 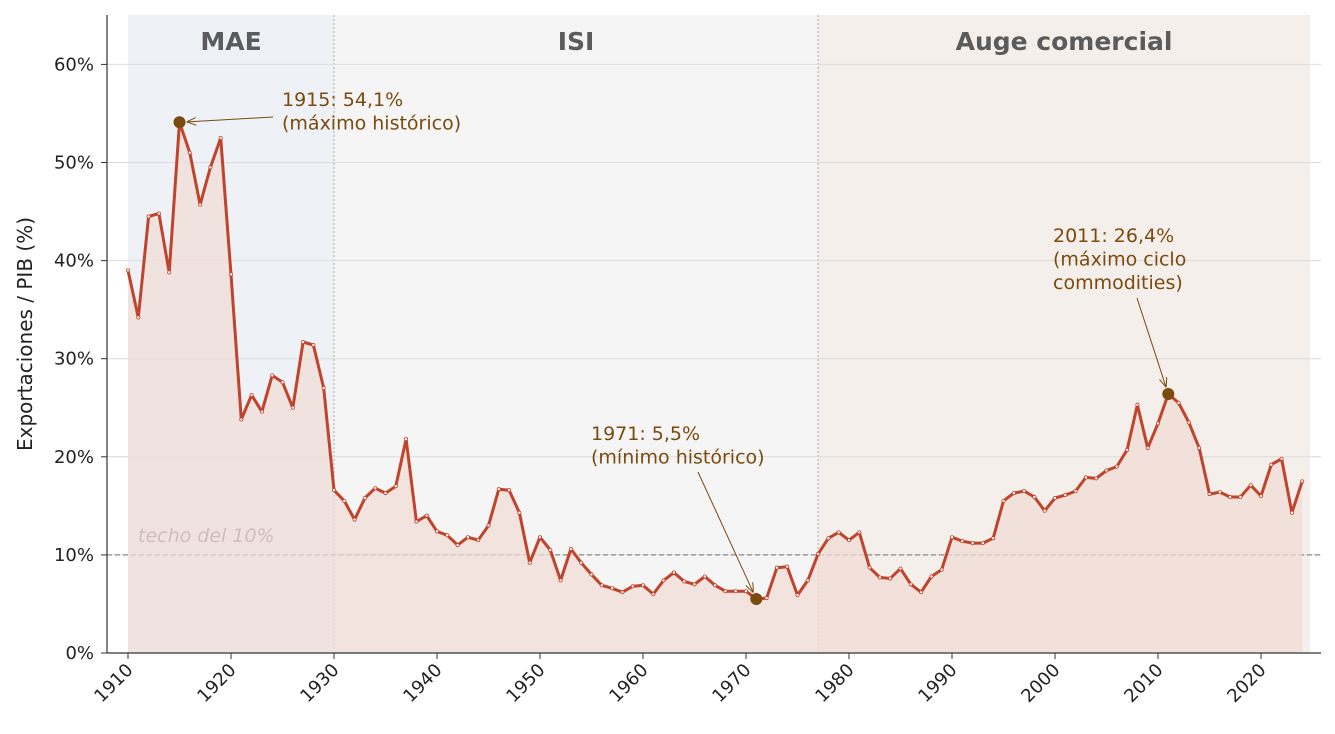 I want to click on period-label: Auge comercial, so click(x=1064, y=41).